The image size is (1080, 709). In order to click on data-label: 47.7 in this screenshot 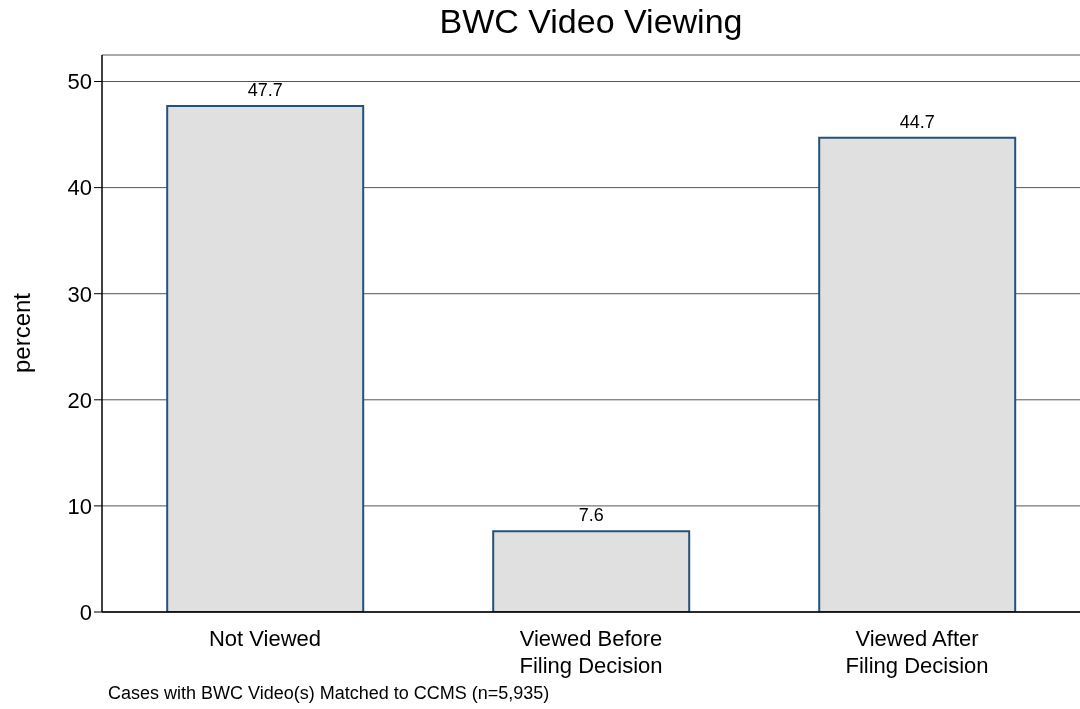, I will do `click(265, 89)`.